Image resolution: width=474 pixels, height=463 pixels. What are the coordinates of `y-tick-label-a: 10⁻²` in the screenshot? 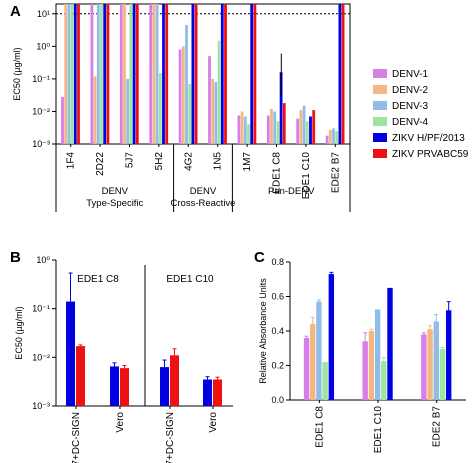 It's located at (41, 111).